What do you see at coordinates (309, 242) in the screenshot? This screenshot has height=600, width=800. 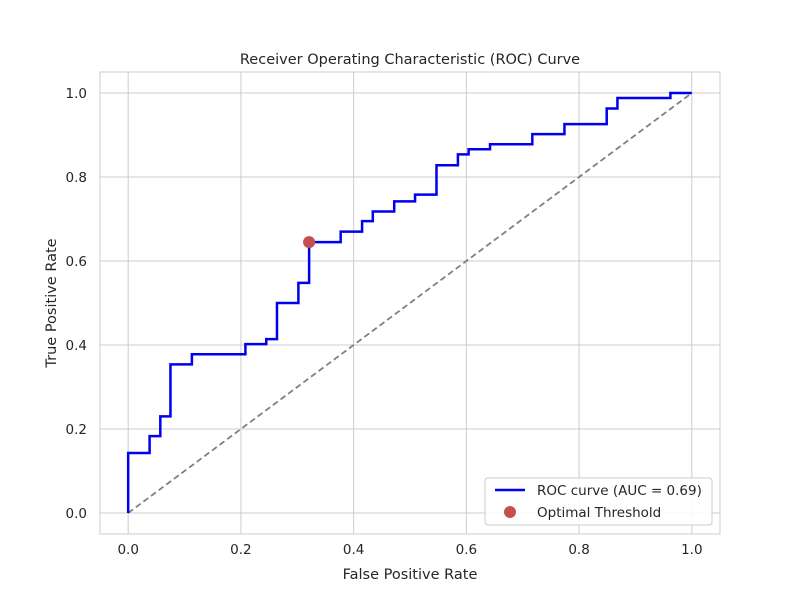 I see `optimal-threshold-point` at bounding box center [309, 242].